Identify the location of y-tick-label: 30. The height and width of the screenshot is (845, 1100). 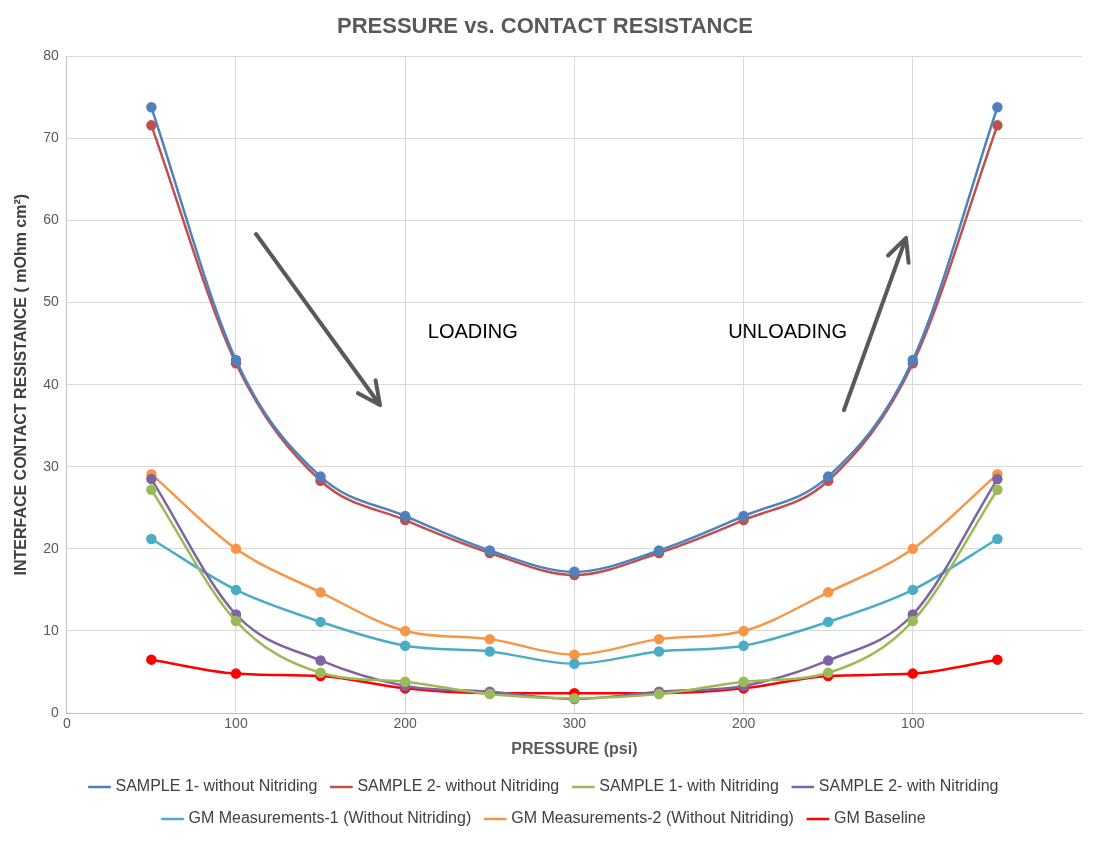
(51, 465).